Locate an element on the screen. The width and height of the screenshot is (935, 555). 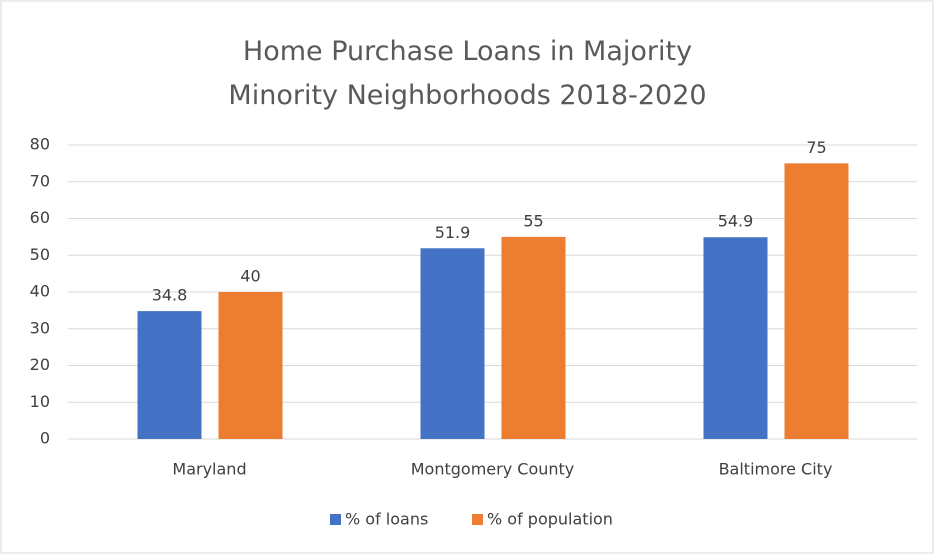
data-label: 34.8 is located at coordinates (170, 295).